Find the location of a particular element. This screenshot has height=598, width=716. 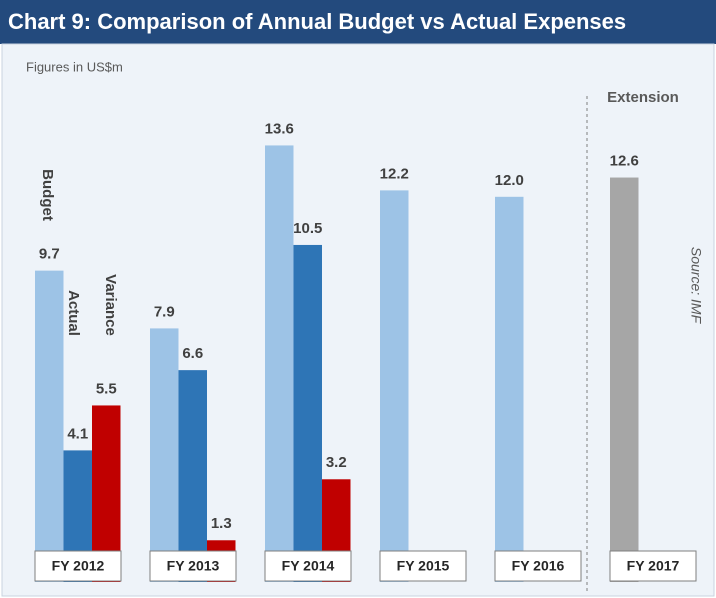

value-label: 7.9 is located at coordinates (164, 311).